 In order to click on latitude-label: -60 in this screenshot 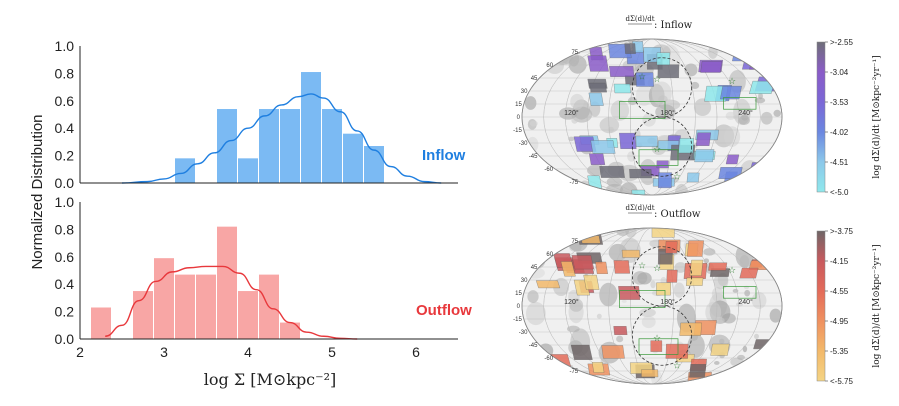, I will do `click(548, 359)`.